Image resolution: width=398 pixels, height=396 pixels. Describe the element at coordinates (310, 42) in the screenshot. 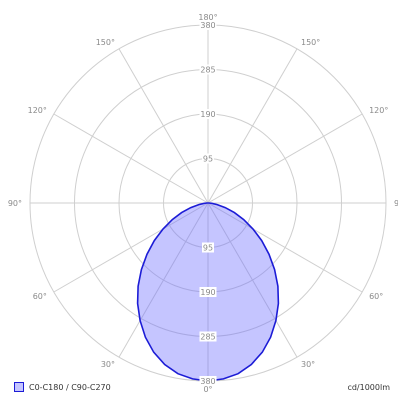

I see `angle-label-150: 150°` at that location.